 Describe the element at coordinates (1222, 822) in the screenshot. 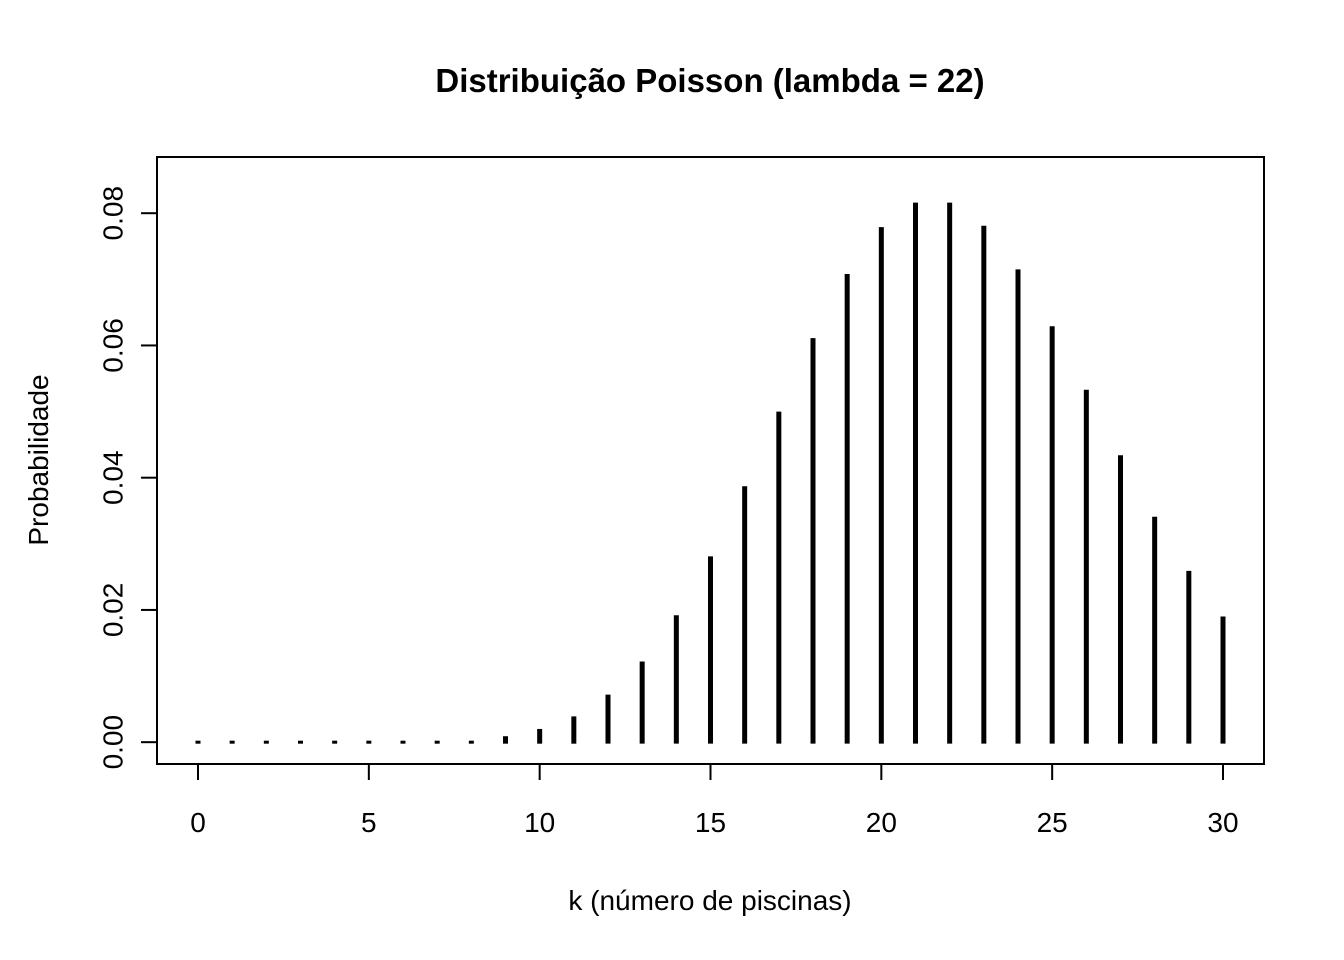

I see `x-tick-label-30: 30` at that location.